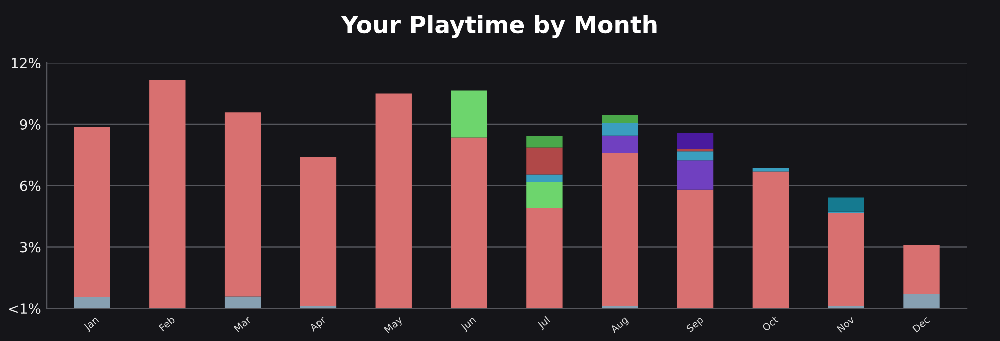  Describe the element at coordinates (544, 323) in the screenshot. I see `x-tick-label: Jul` at that location.